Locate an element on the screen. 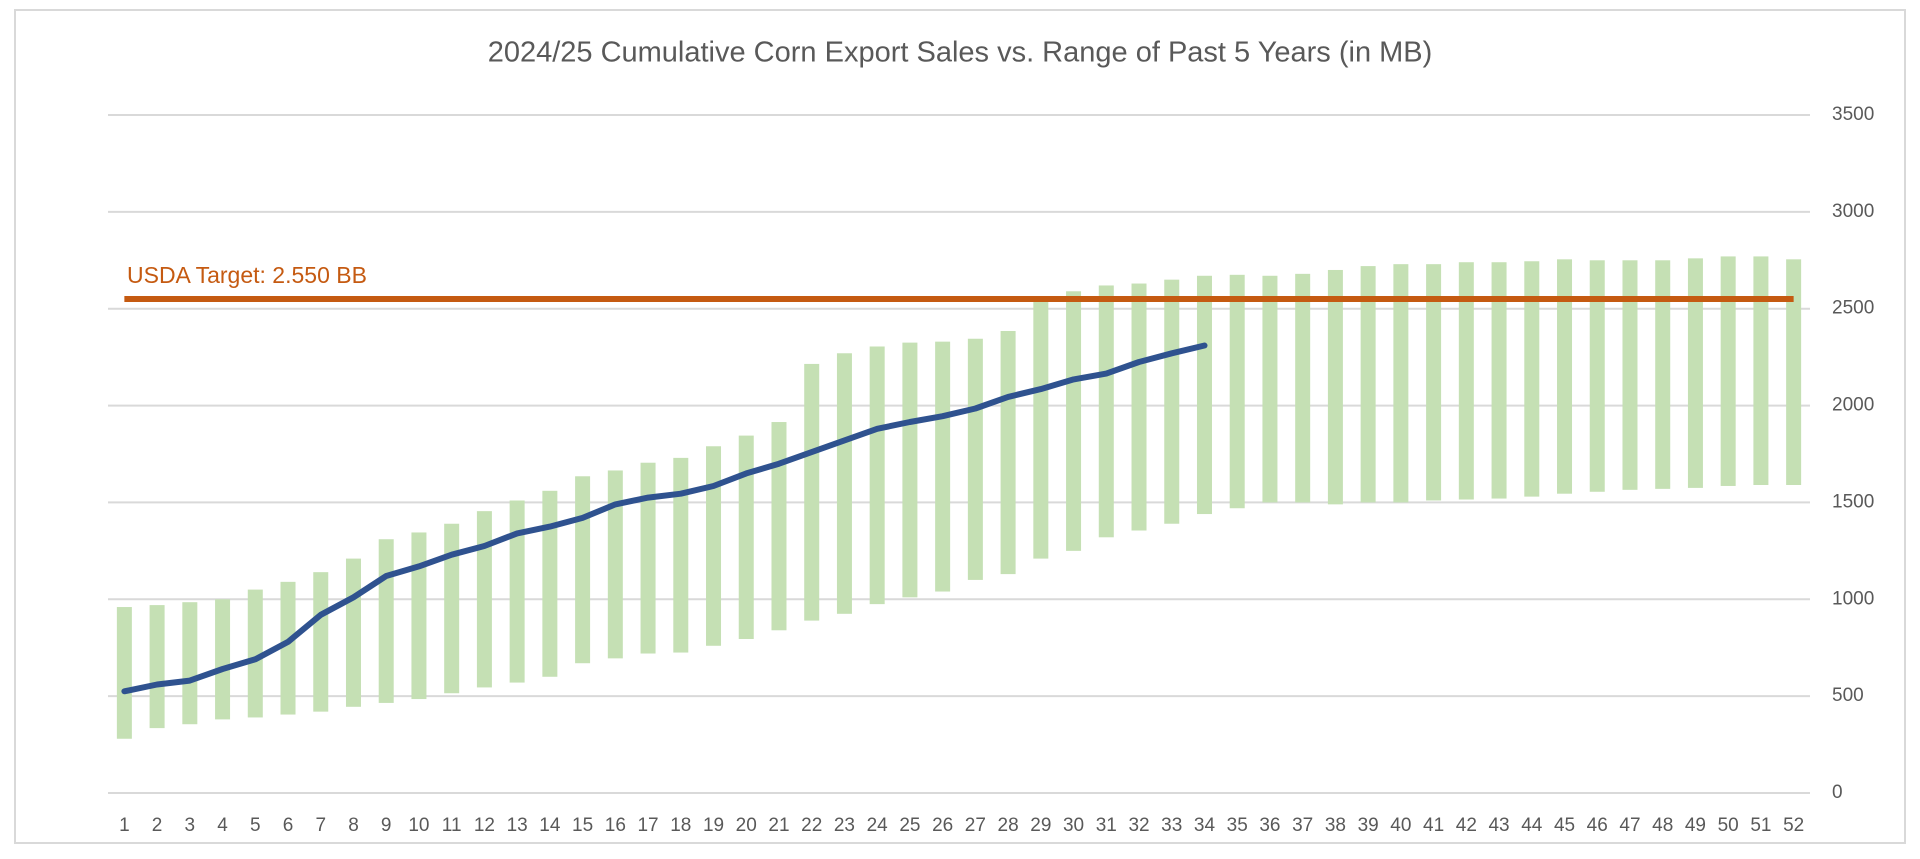  x-tick-label: 26 is located at coordinates (942, 825).